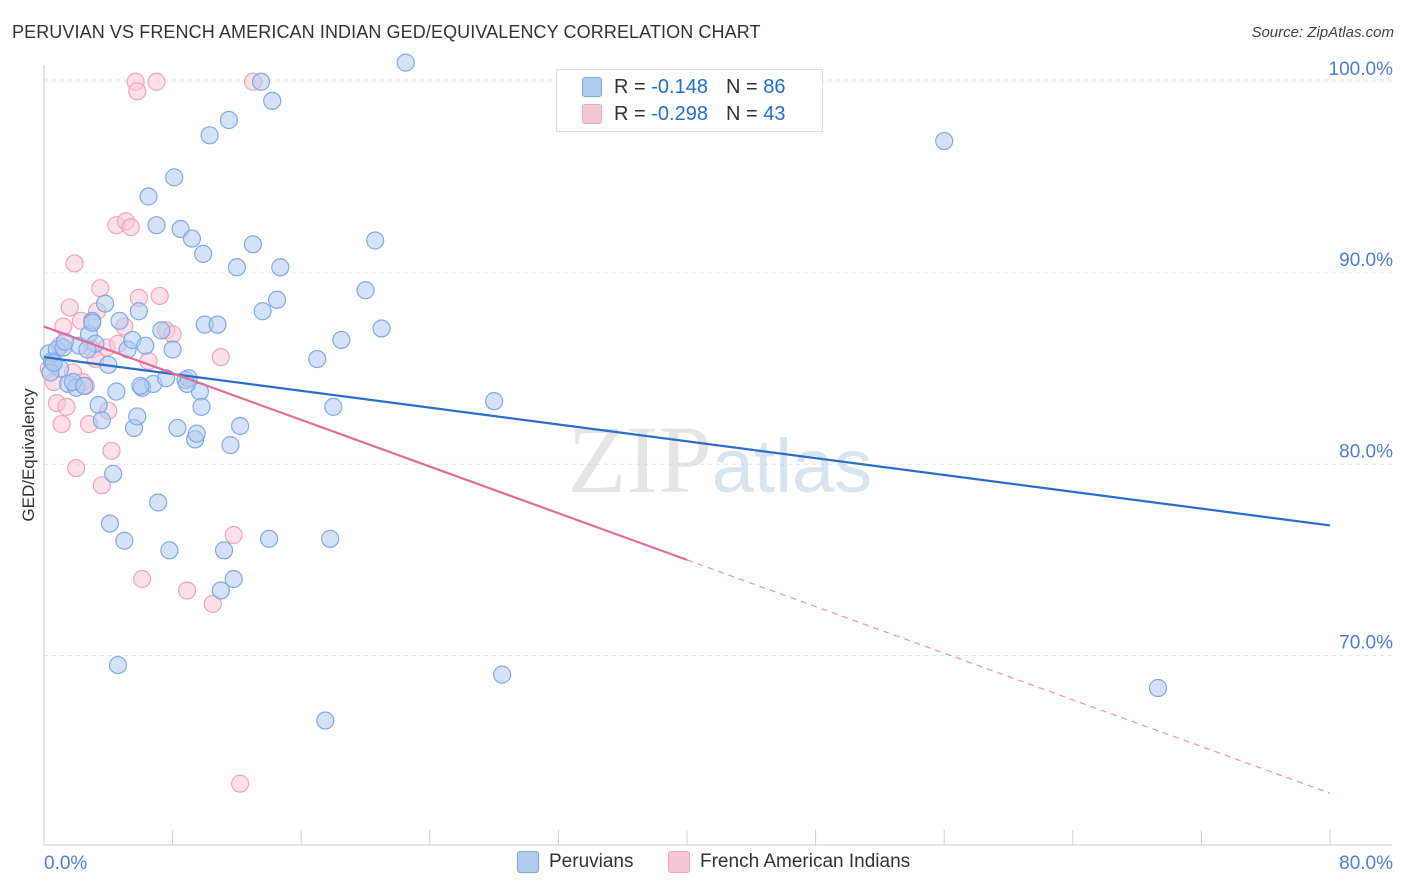 This screenshot has width=1406, height=892. I want to click on french-n-label: N =, so click(741, 113).